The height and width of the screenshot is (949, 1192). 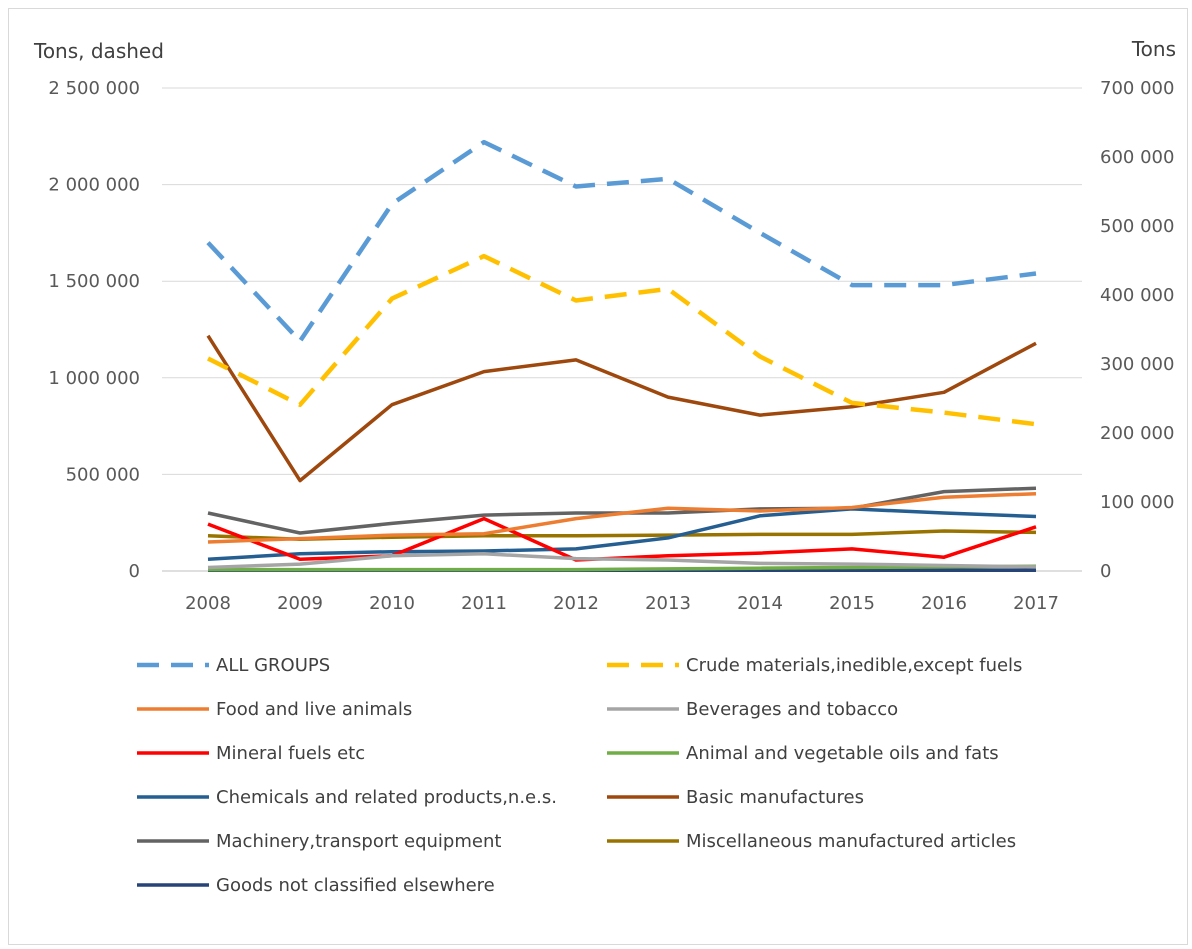 I want to click on right-tick-label: 700 000, so click(x=1137, y=88).